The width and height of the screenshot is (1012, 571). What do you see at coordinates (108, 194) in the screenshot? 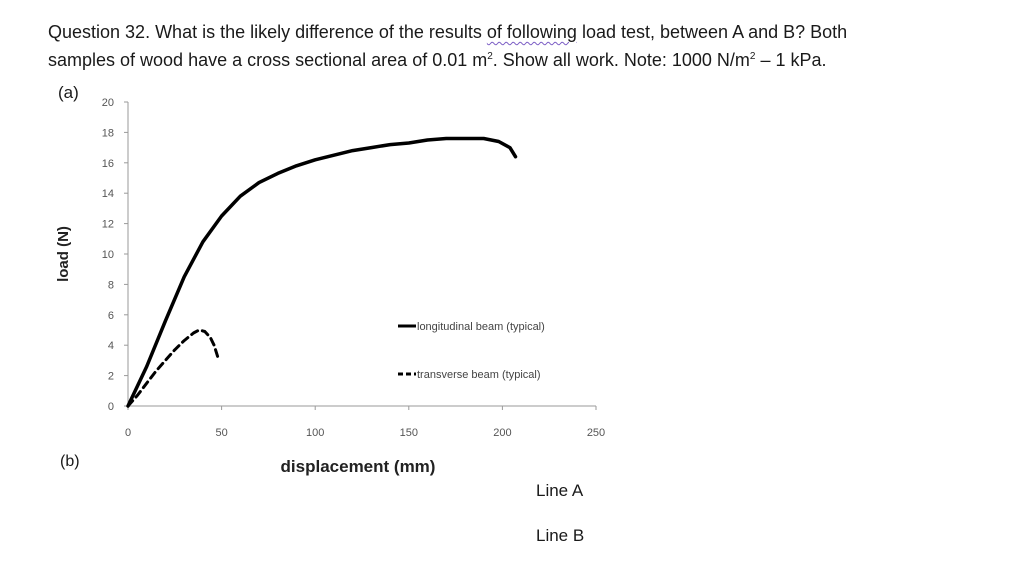
I see `y-tick-label: 14` at bounding box center [108, 194].